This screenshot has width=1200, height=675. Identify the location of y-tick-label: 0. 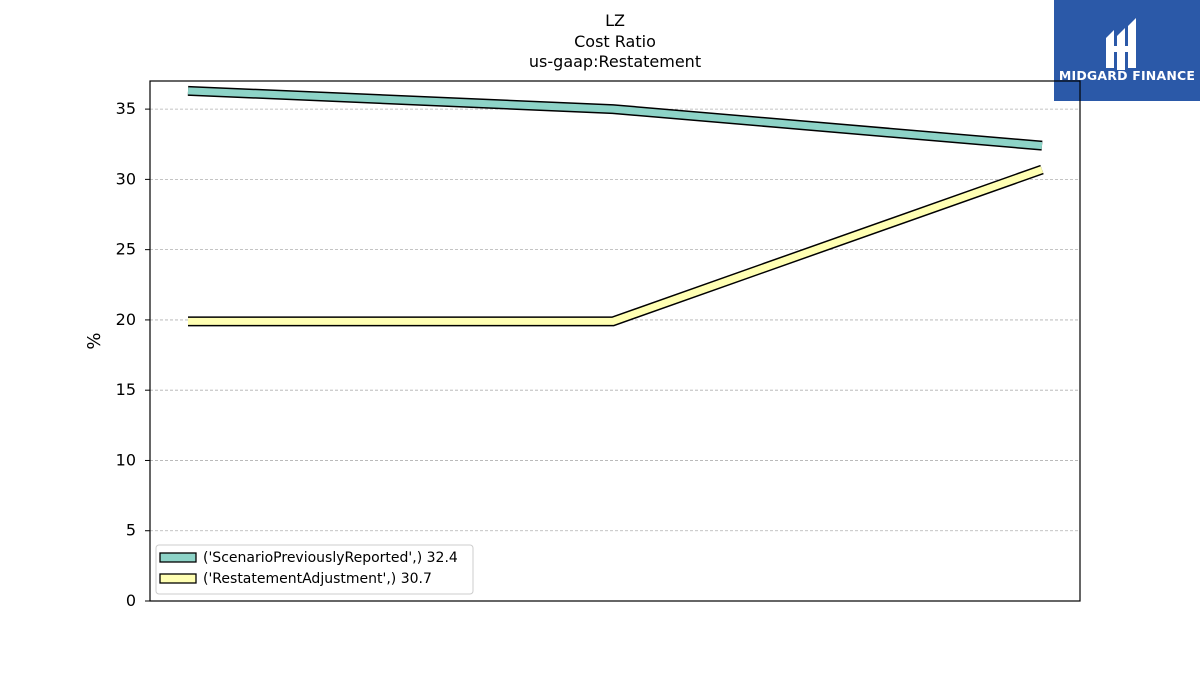
(131, 600).